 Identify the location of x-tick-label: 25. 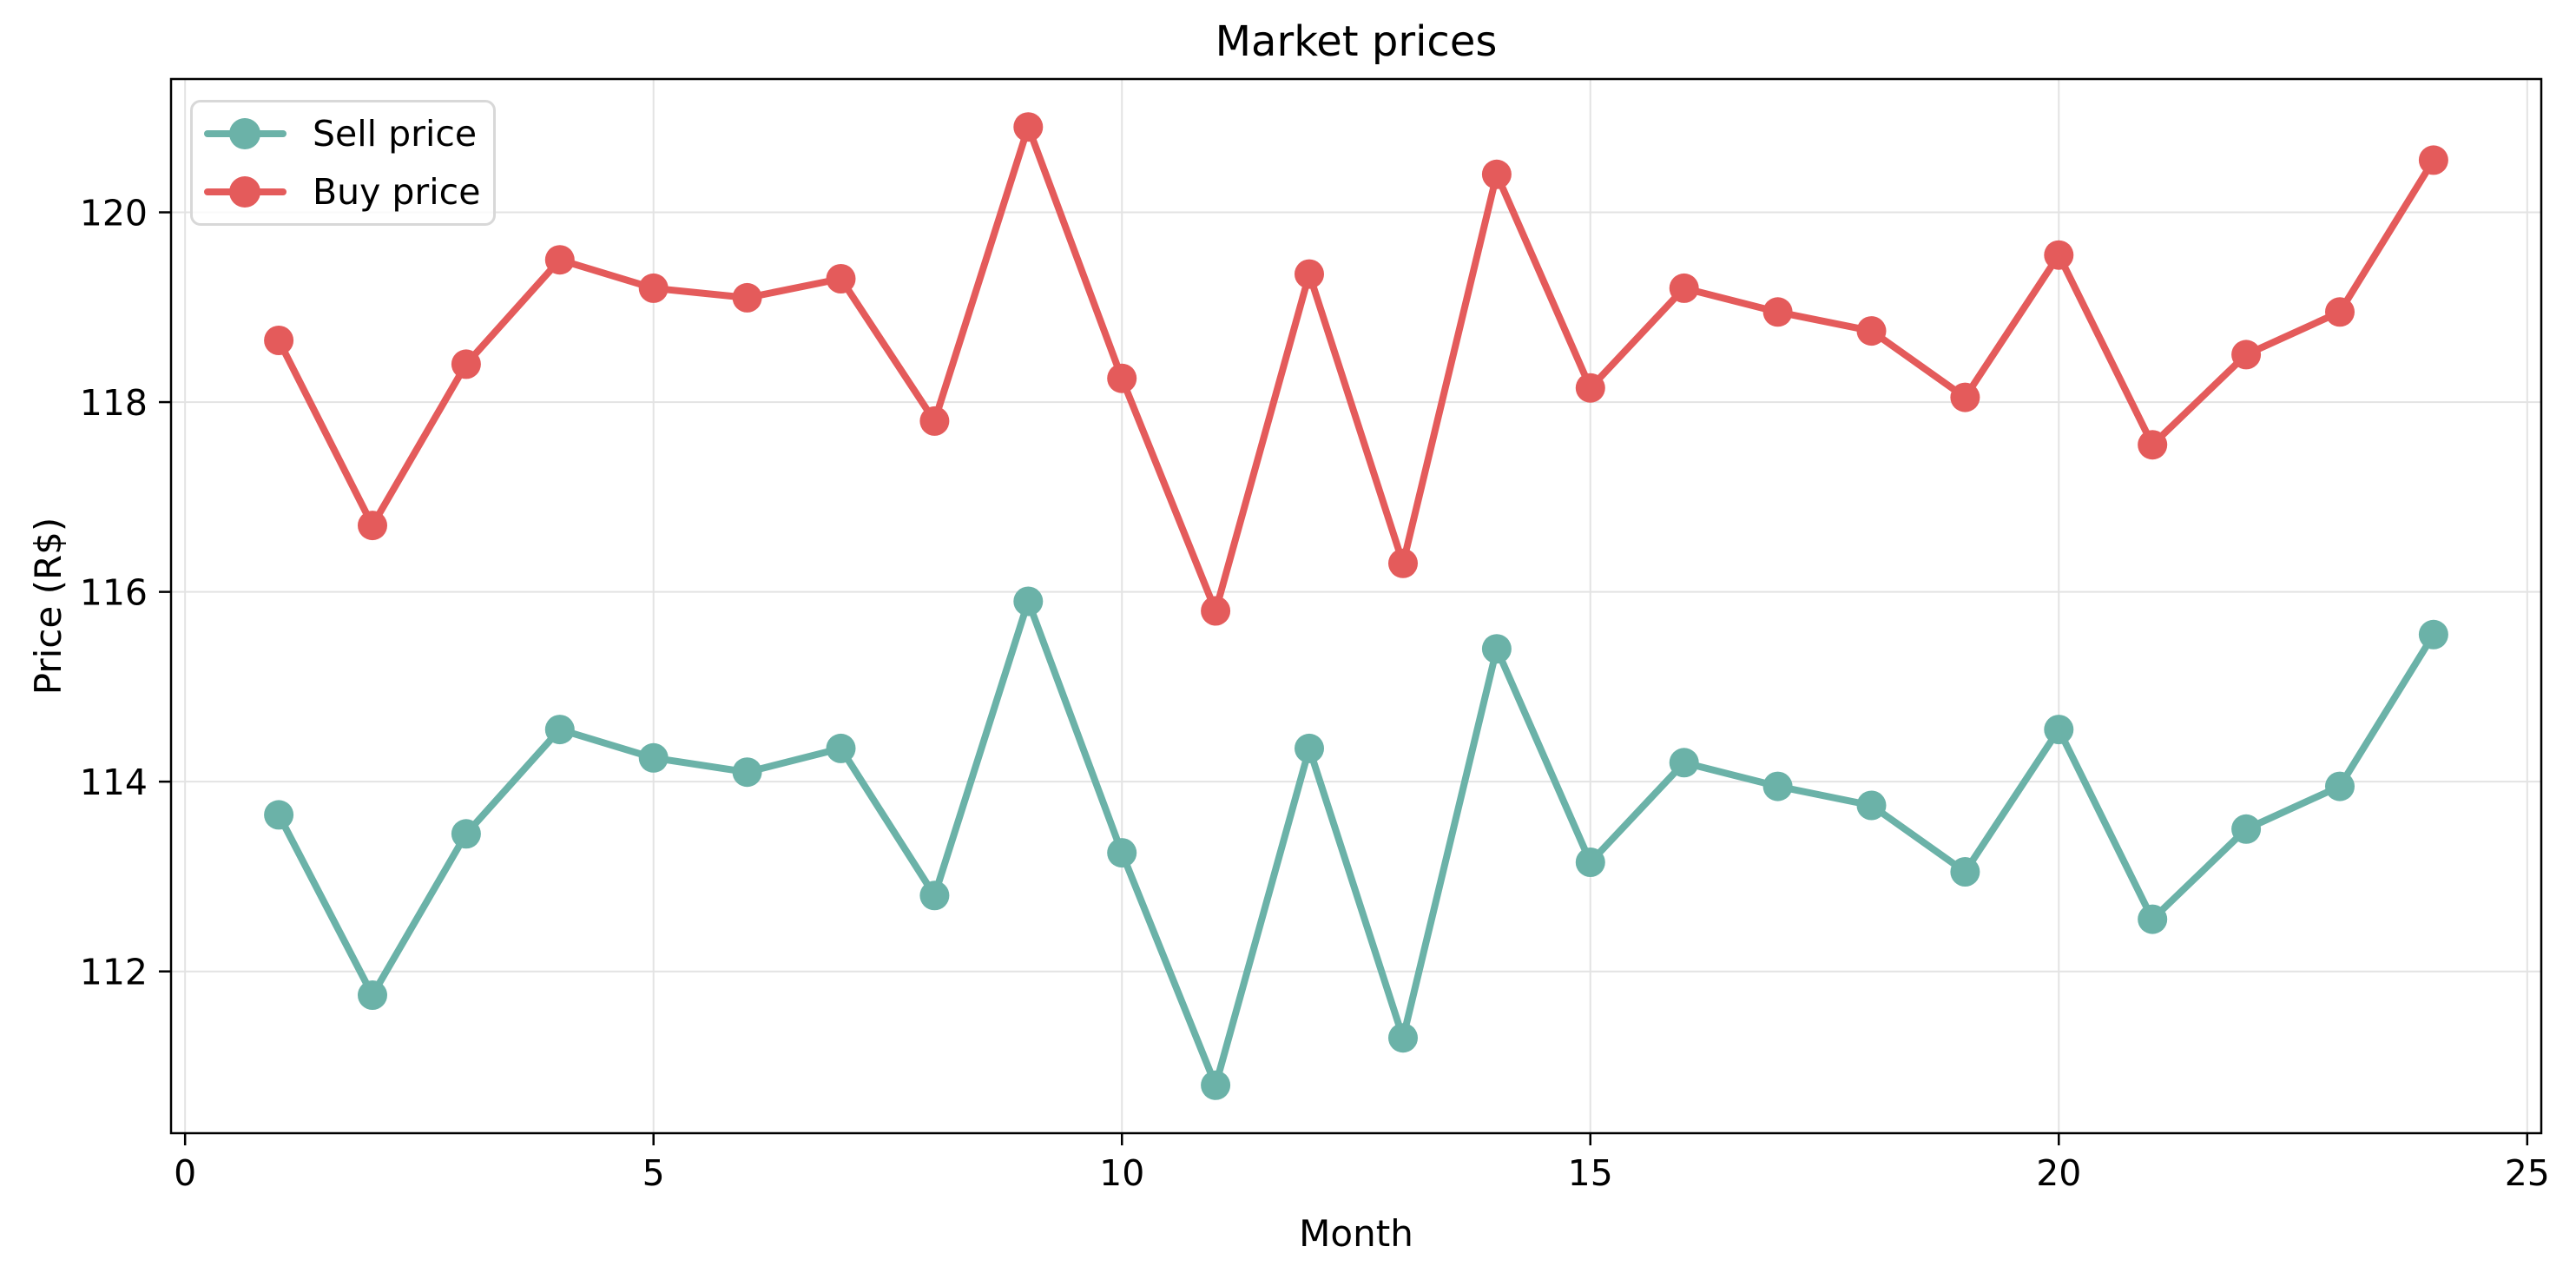
(2527, 1173).